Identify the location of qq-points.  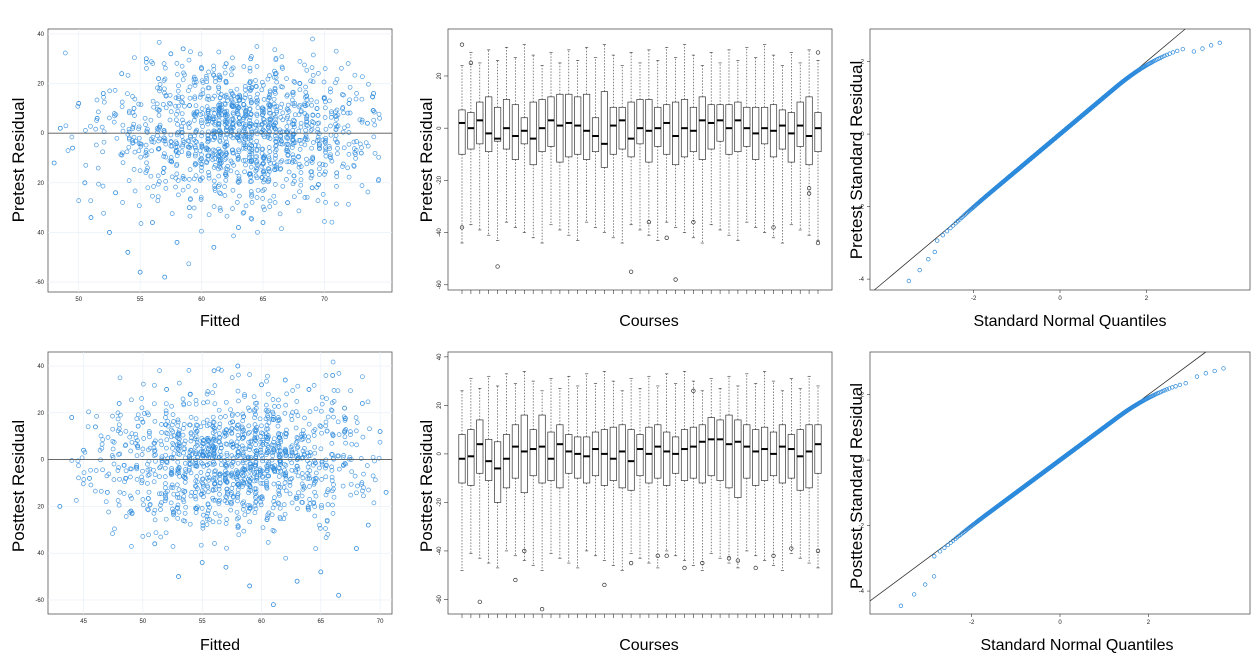
(1060, 144).